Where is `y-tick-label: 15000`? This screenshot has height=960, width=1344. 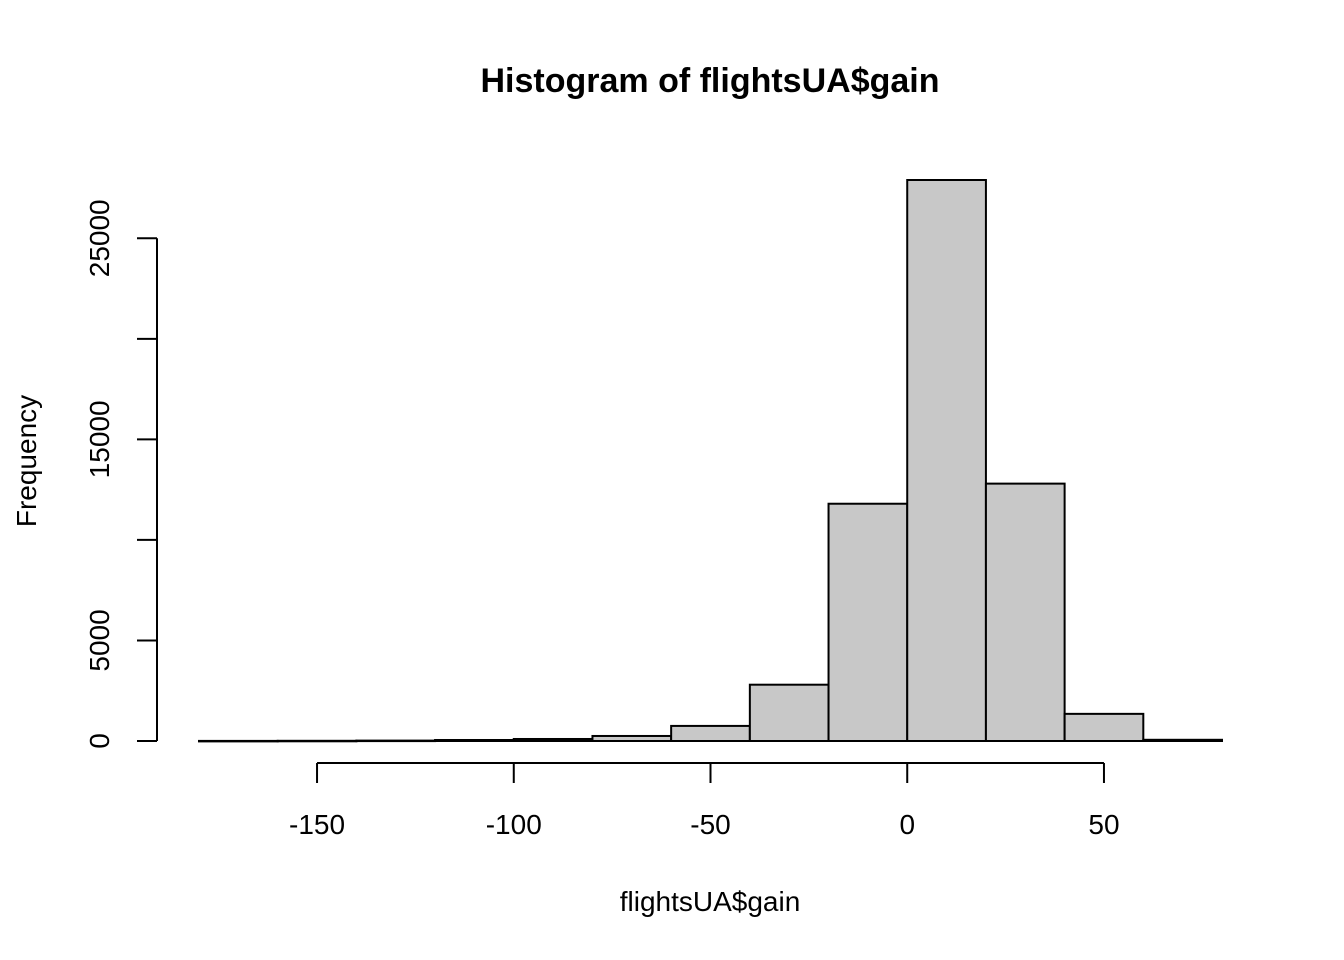 y-tick-label: 15000 is located at coordinates (99, 439).